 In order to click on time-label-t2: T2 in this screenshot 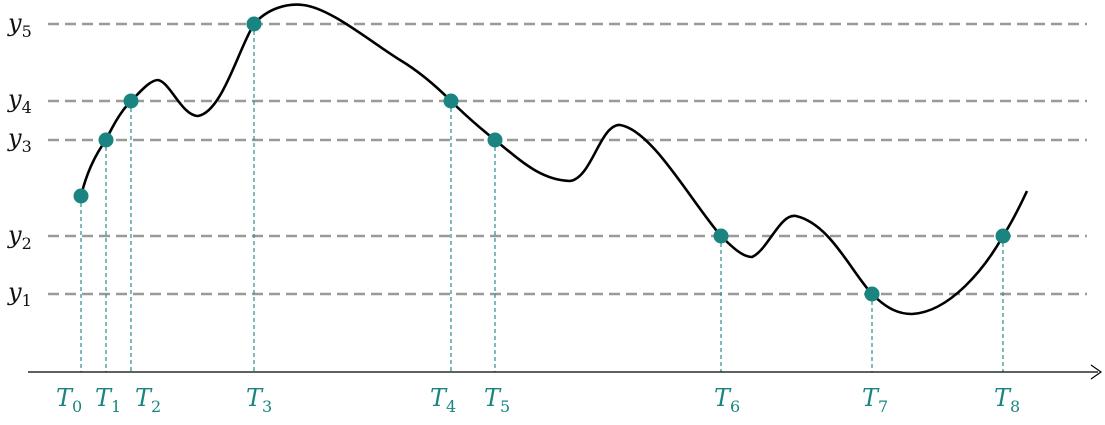, I will do `click(148, 400)`.